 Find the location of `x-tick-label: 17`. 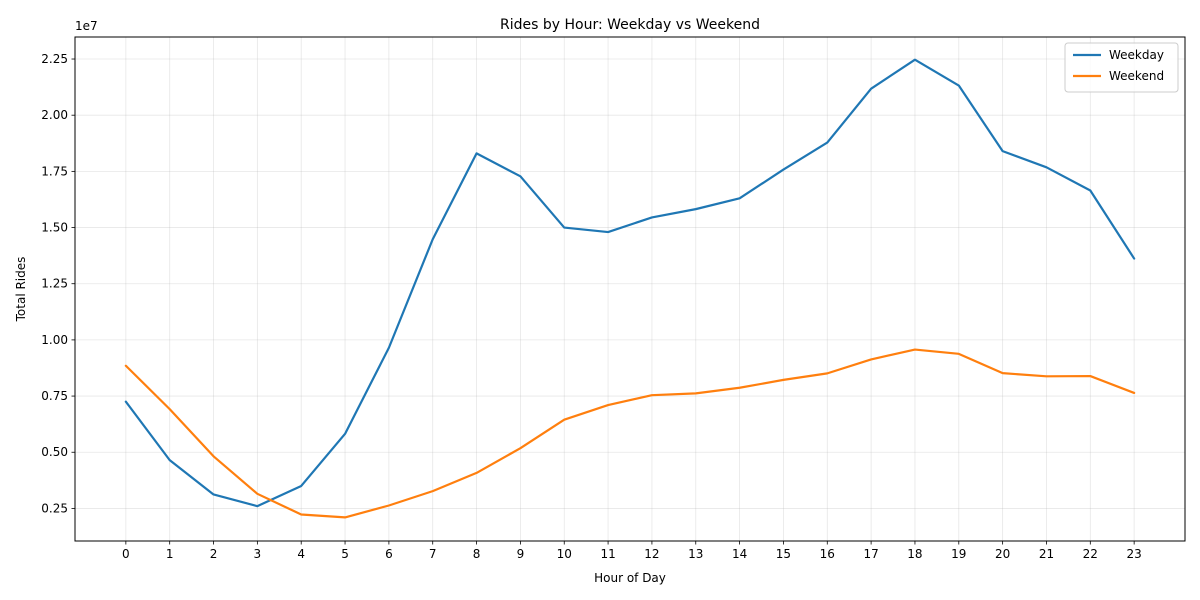

x-tick-label: 17 is located at coordinates (870, 554).